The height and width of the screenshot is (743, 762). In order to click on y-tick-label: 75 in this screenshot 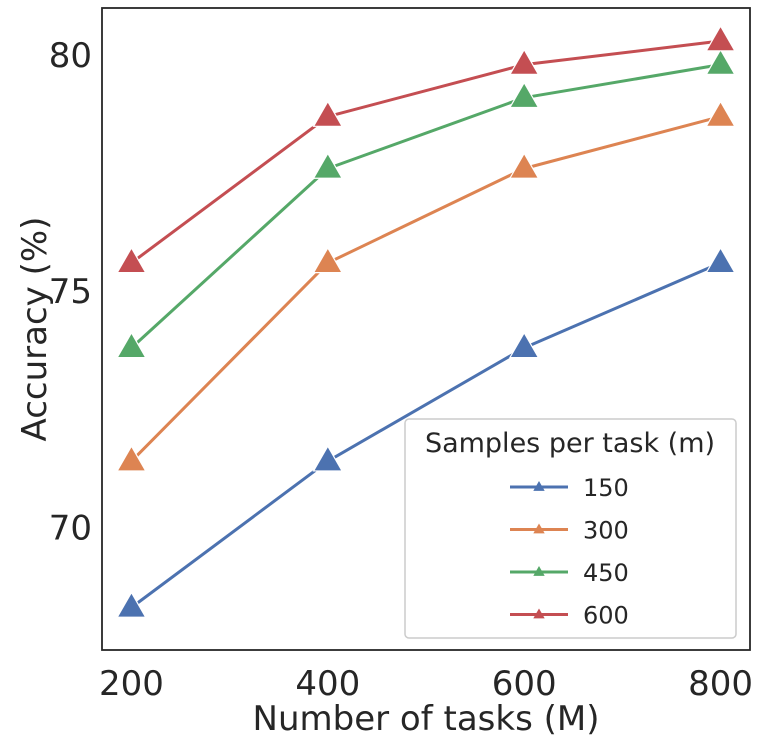, I will do `click(70, 292)`.